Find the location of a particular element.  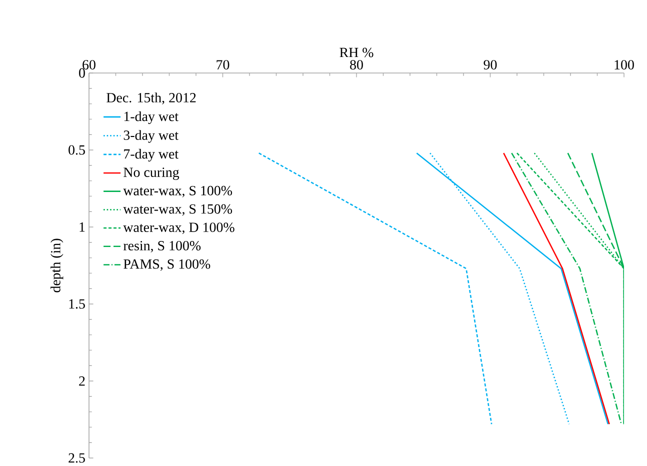

legend-label: 7-day wet is located at coordinates (151, 155).